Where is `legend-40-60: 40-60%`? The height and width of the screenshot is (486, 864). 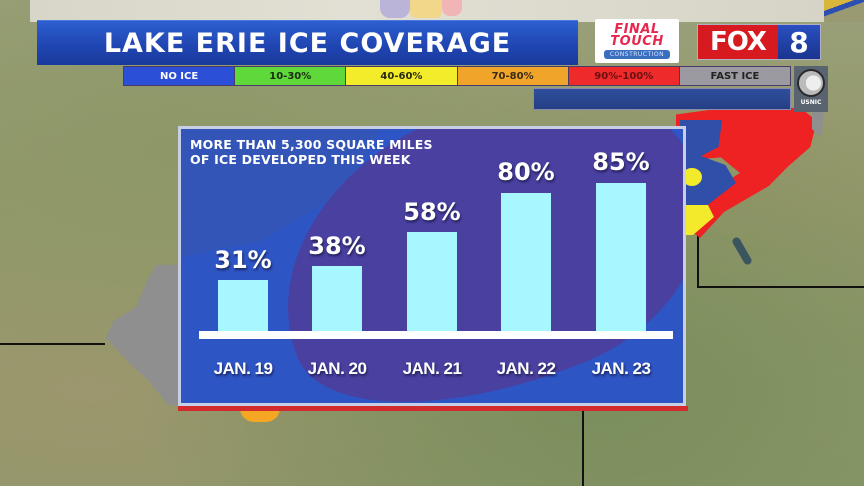 legend-40-60: 40-60% is located at coordinates (402, 76).